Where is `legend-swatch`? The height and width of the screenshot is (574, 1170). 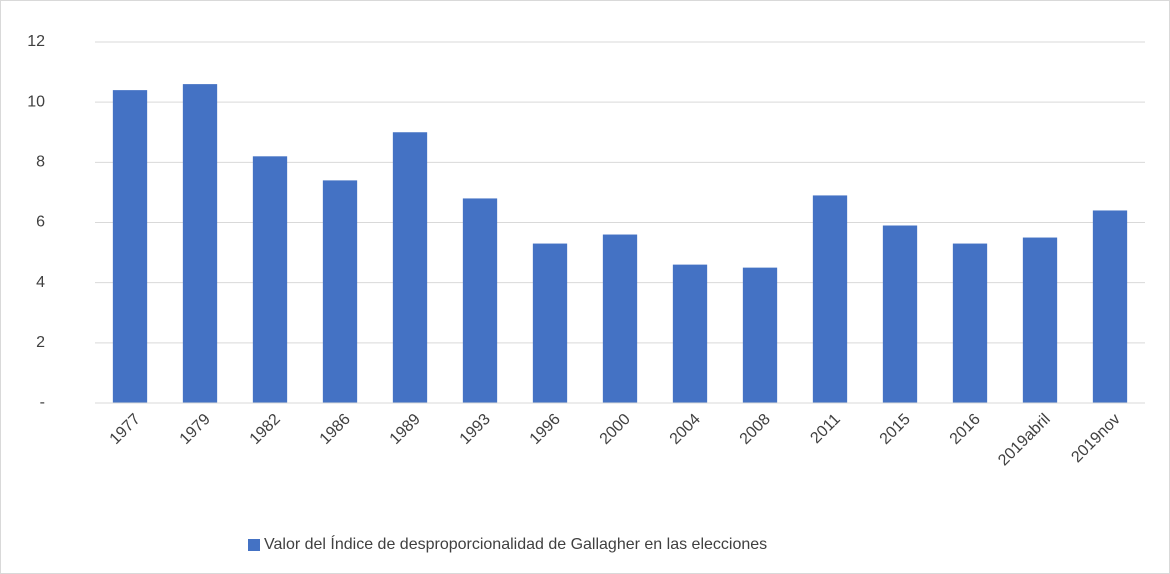 legend-swatch is located at coordinates (254, 545).